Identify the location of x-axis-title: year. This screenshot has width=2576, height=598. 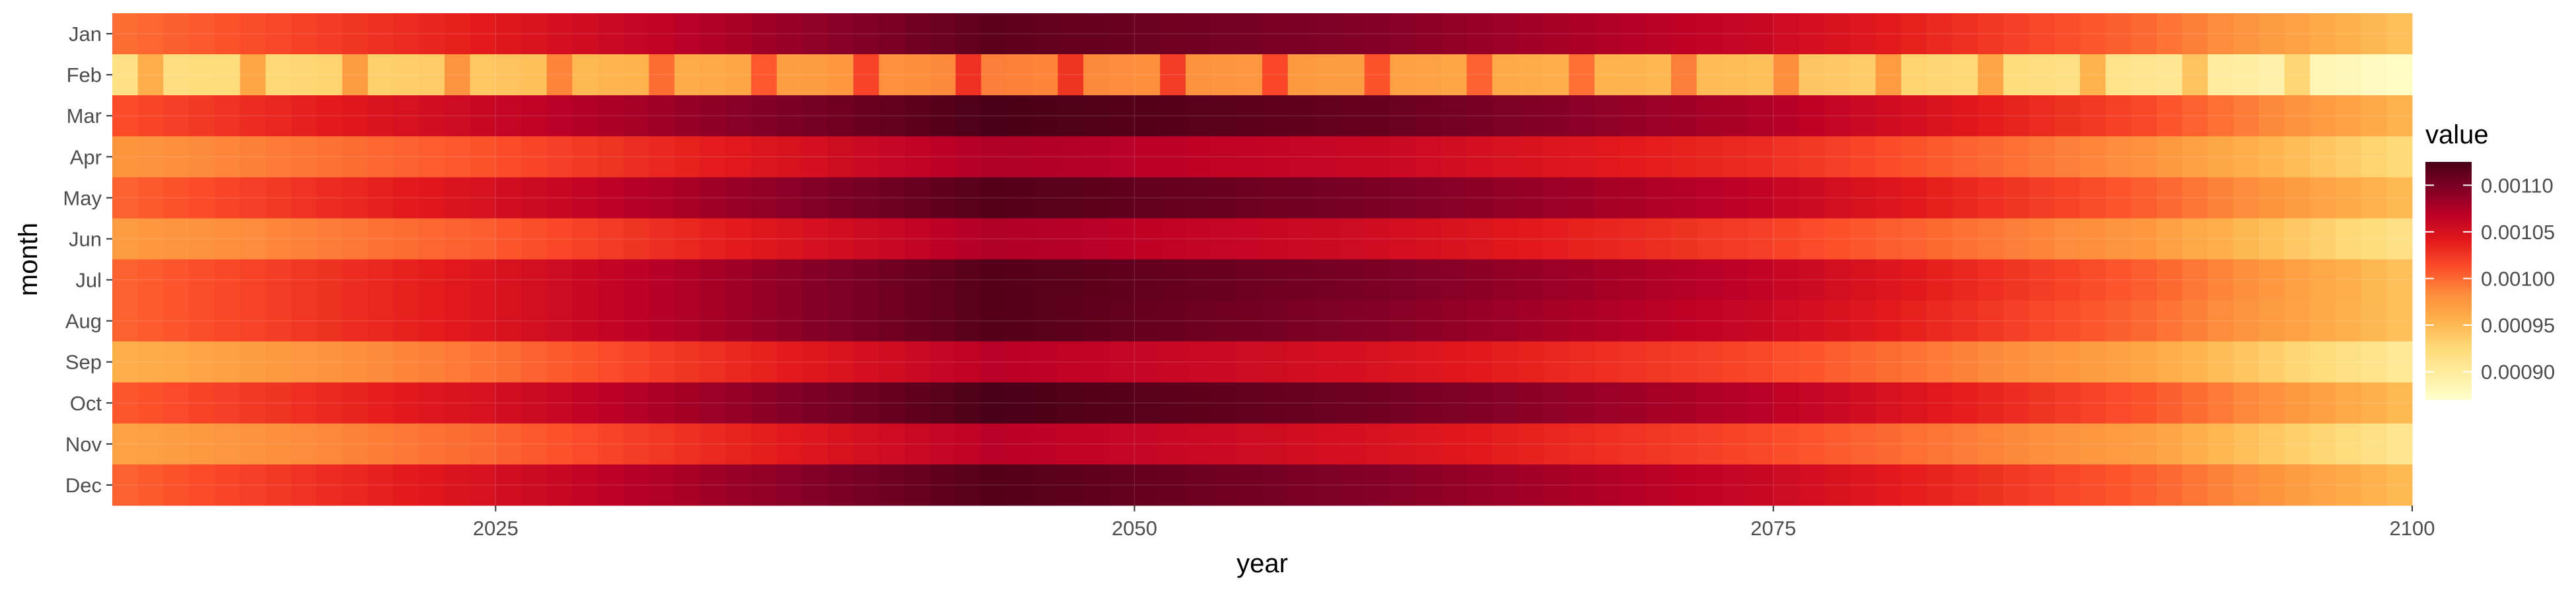
(1262, 563).